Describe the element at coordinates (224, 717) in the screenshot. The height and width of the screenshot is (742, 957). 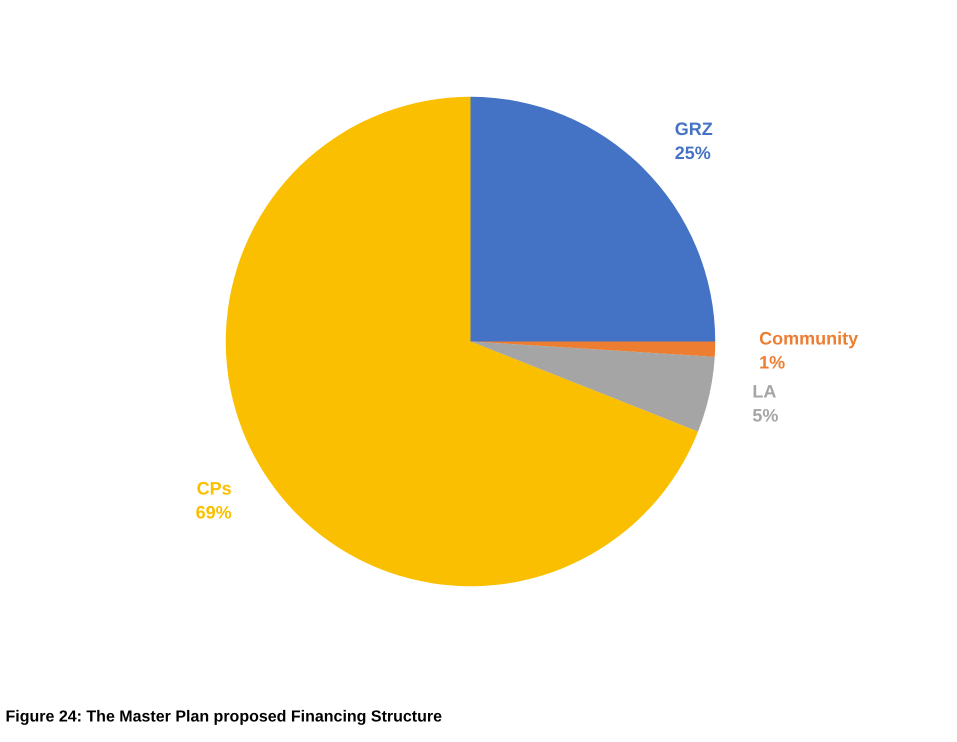
I see `caption: Figure 24: The Master Plan proposed Financing Structure` at that location.